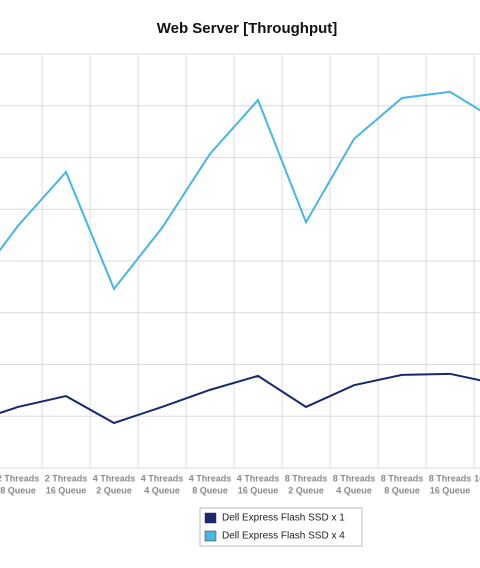 The image size is (480, 568). Describe the element at coordinates (283, 536) in the screenshot. I see `legend-label: Dell Express Flash SSD x 4` at that location.